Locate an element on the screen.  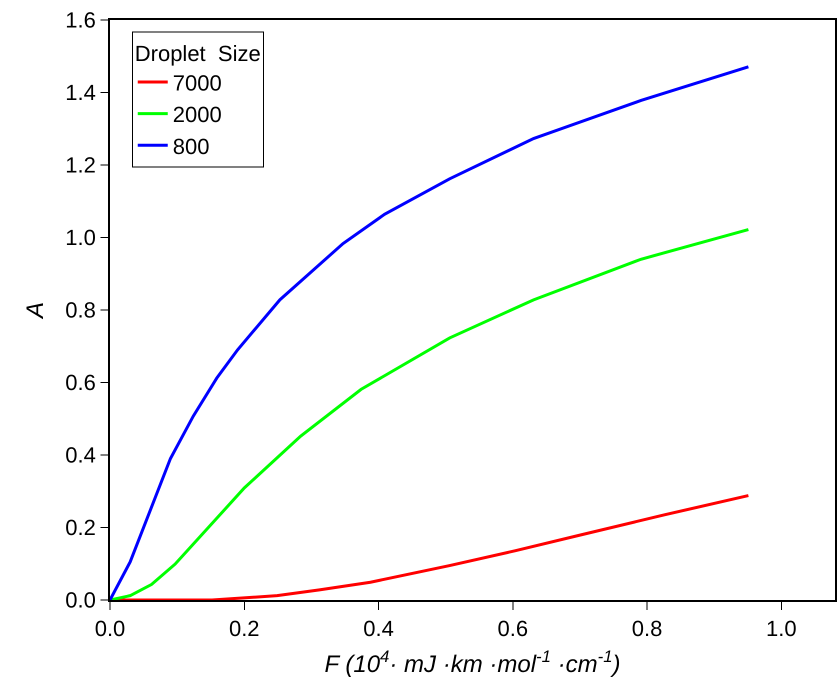
x-tick-label: 1.0 is located at coordinates (781, 629).